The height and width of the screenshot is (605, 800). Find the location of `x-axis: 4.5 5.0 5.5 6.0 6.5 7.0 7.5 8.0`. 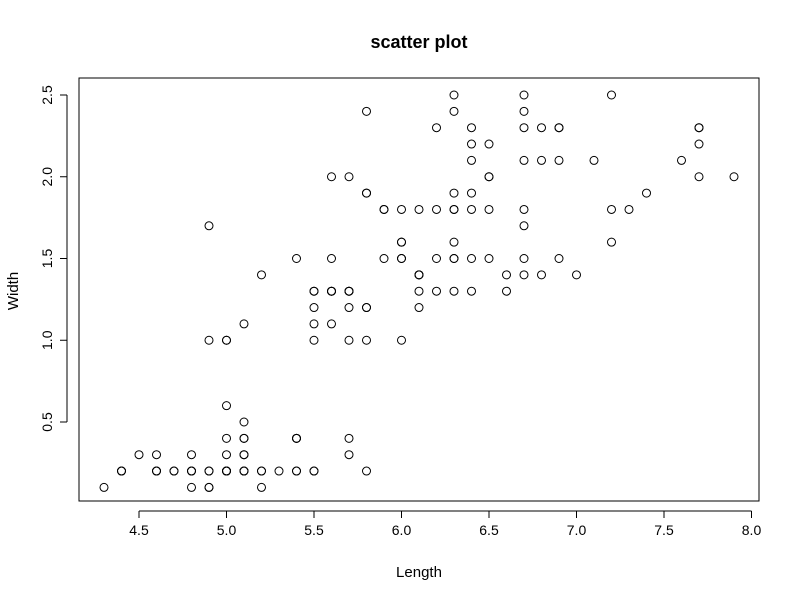

x-axis: 4.5 5.0 5.5 6.0 6.5 7.0 7.5 8.0 is located at coordinates (445, 524).